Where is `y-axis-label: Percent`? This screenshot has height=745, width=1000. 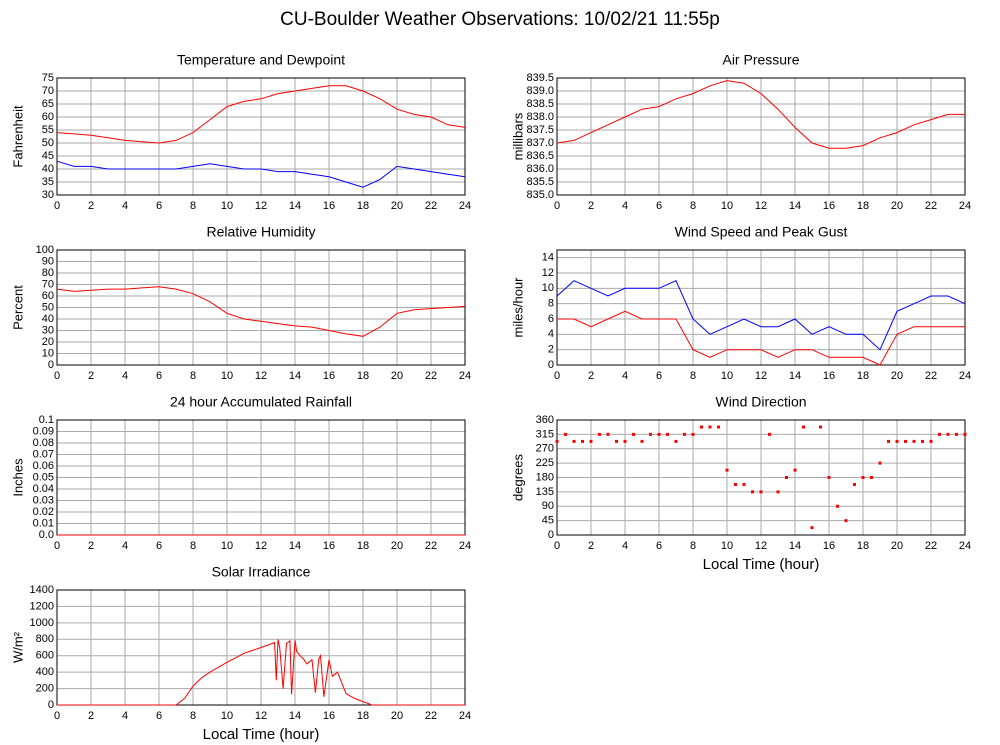 y-axis-label: Percent is located at coordinates (17, 307).